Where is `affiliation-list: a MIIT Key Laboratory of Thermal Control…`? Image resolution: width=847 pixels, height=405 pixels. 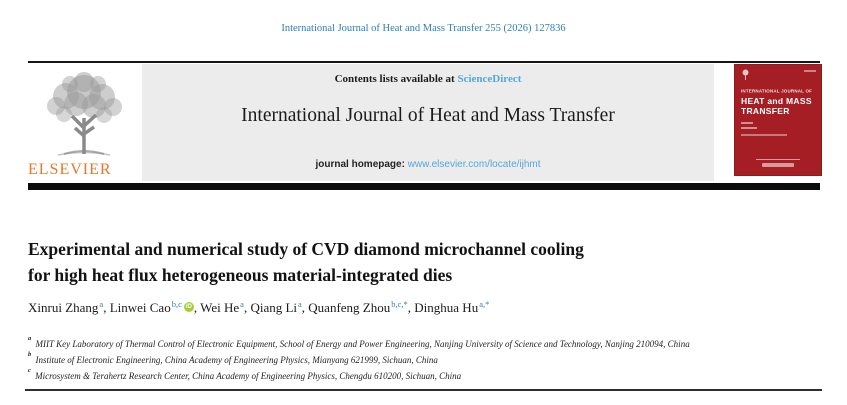
affiliation-list: a MIIT Key Laboratory of Thermal Control… is located at coordinates (424, 359).